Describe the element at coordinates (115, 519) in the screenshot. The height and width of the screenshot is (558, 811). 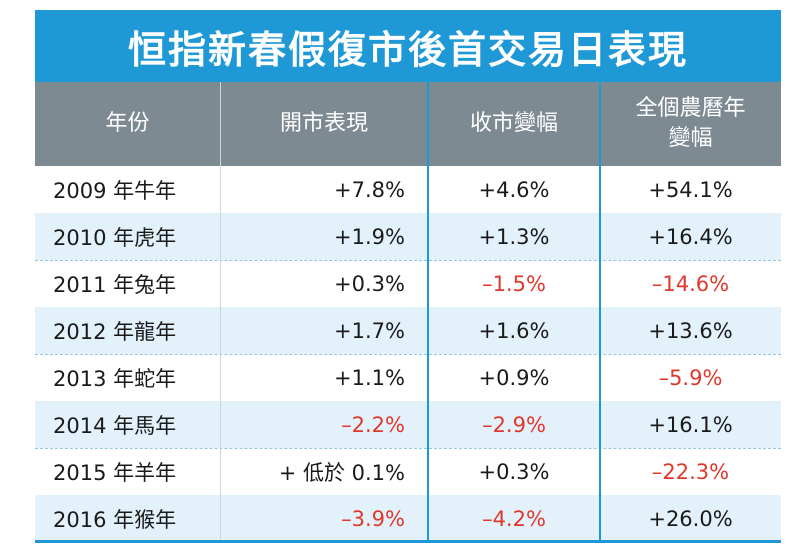
I see `year-cell: 2016 年猴年` at that location.